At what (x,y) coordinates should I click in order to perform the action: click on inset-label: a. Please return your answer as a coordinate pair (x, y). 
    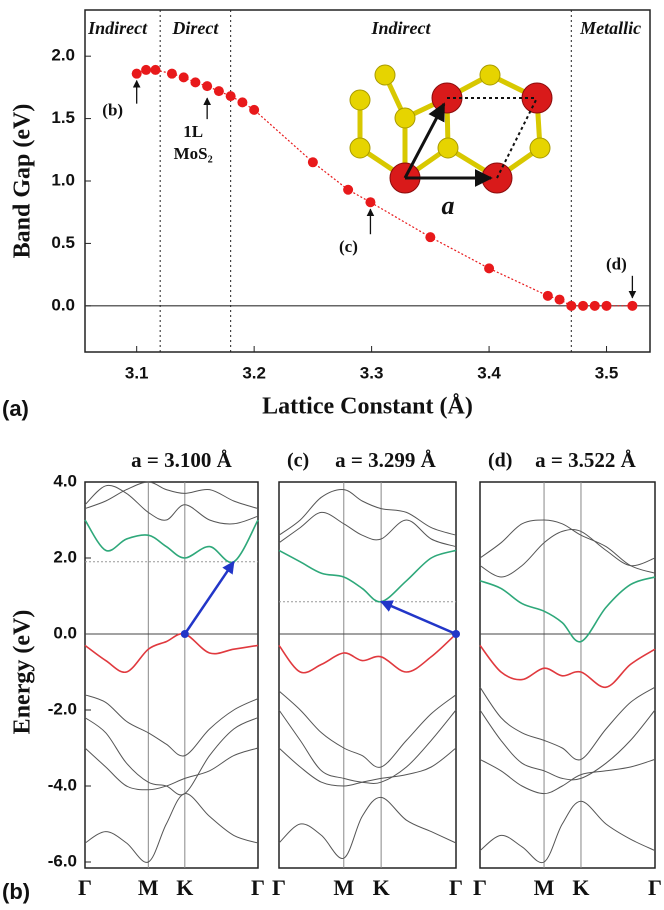
    Looking at the image, I should click on (448, 205).